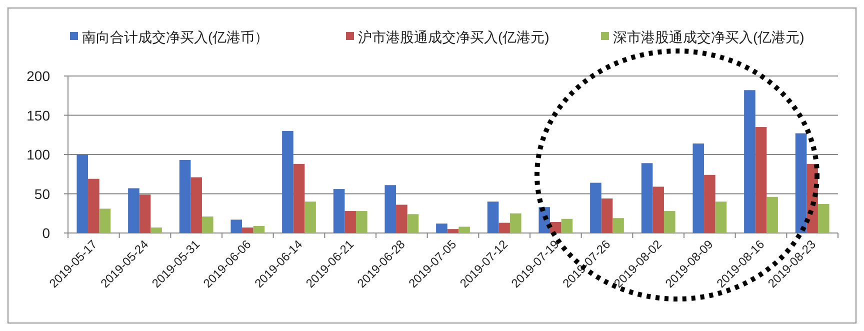 The width and height of the screenshot is (864, 331). I want to click on y-tick-label: 150, so click(38, 115).